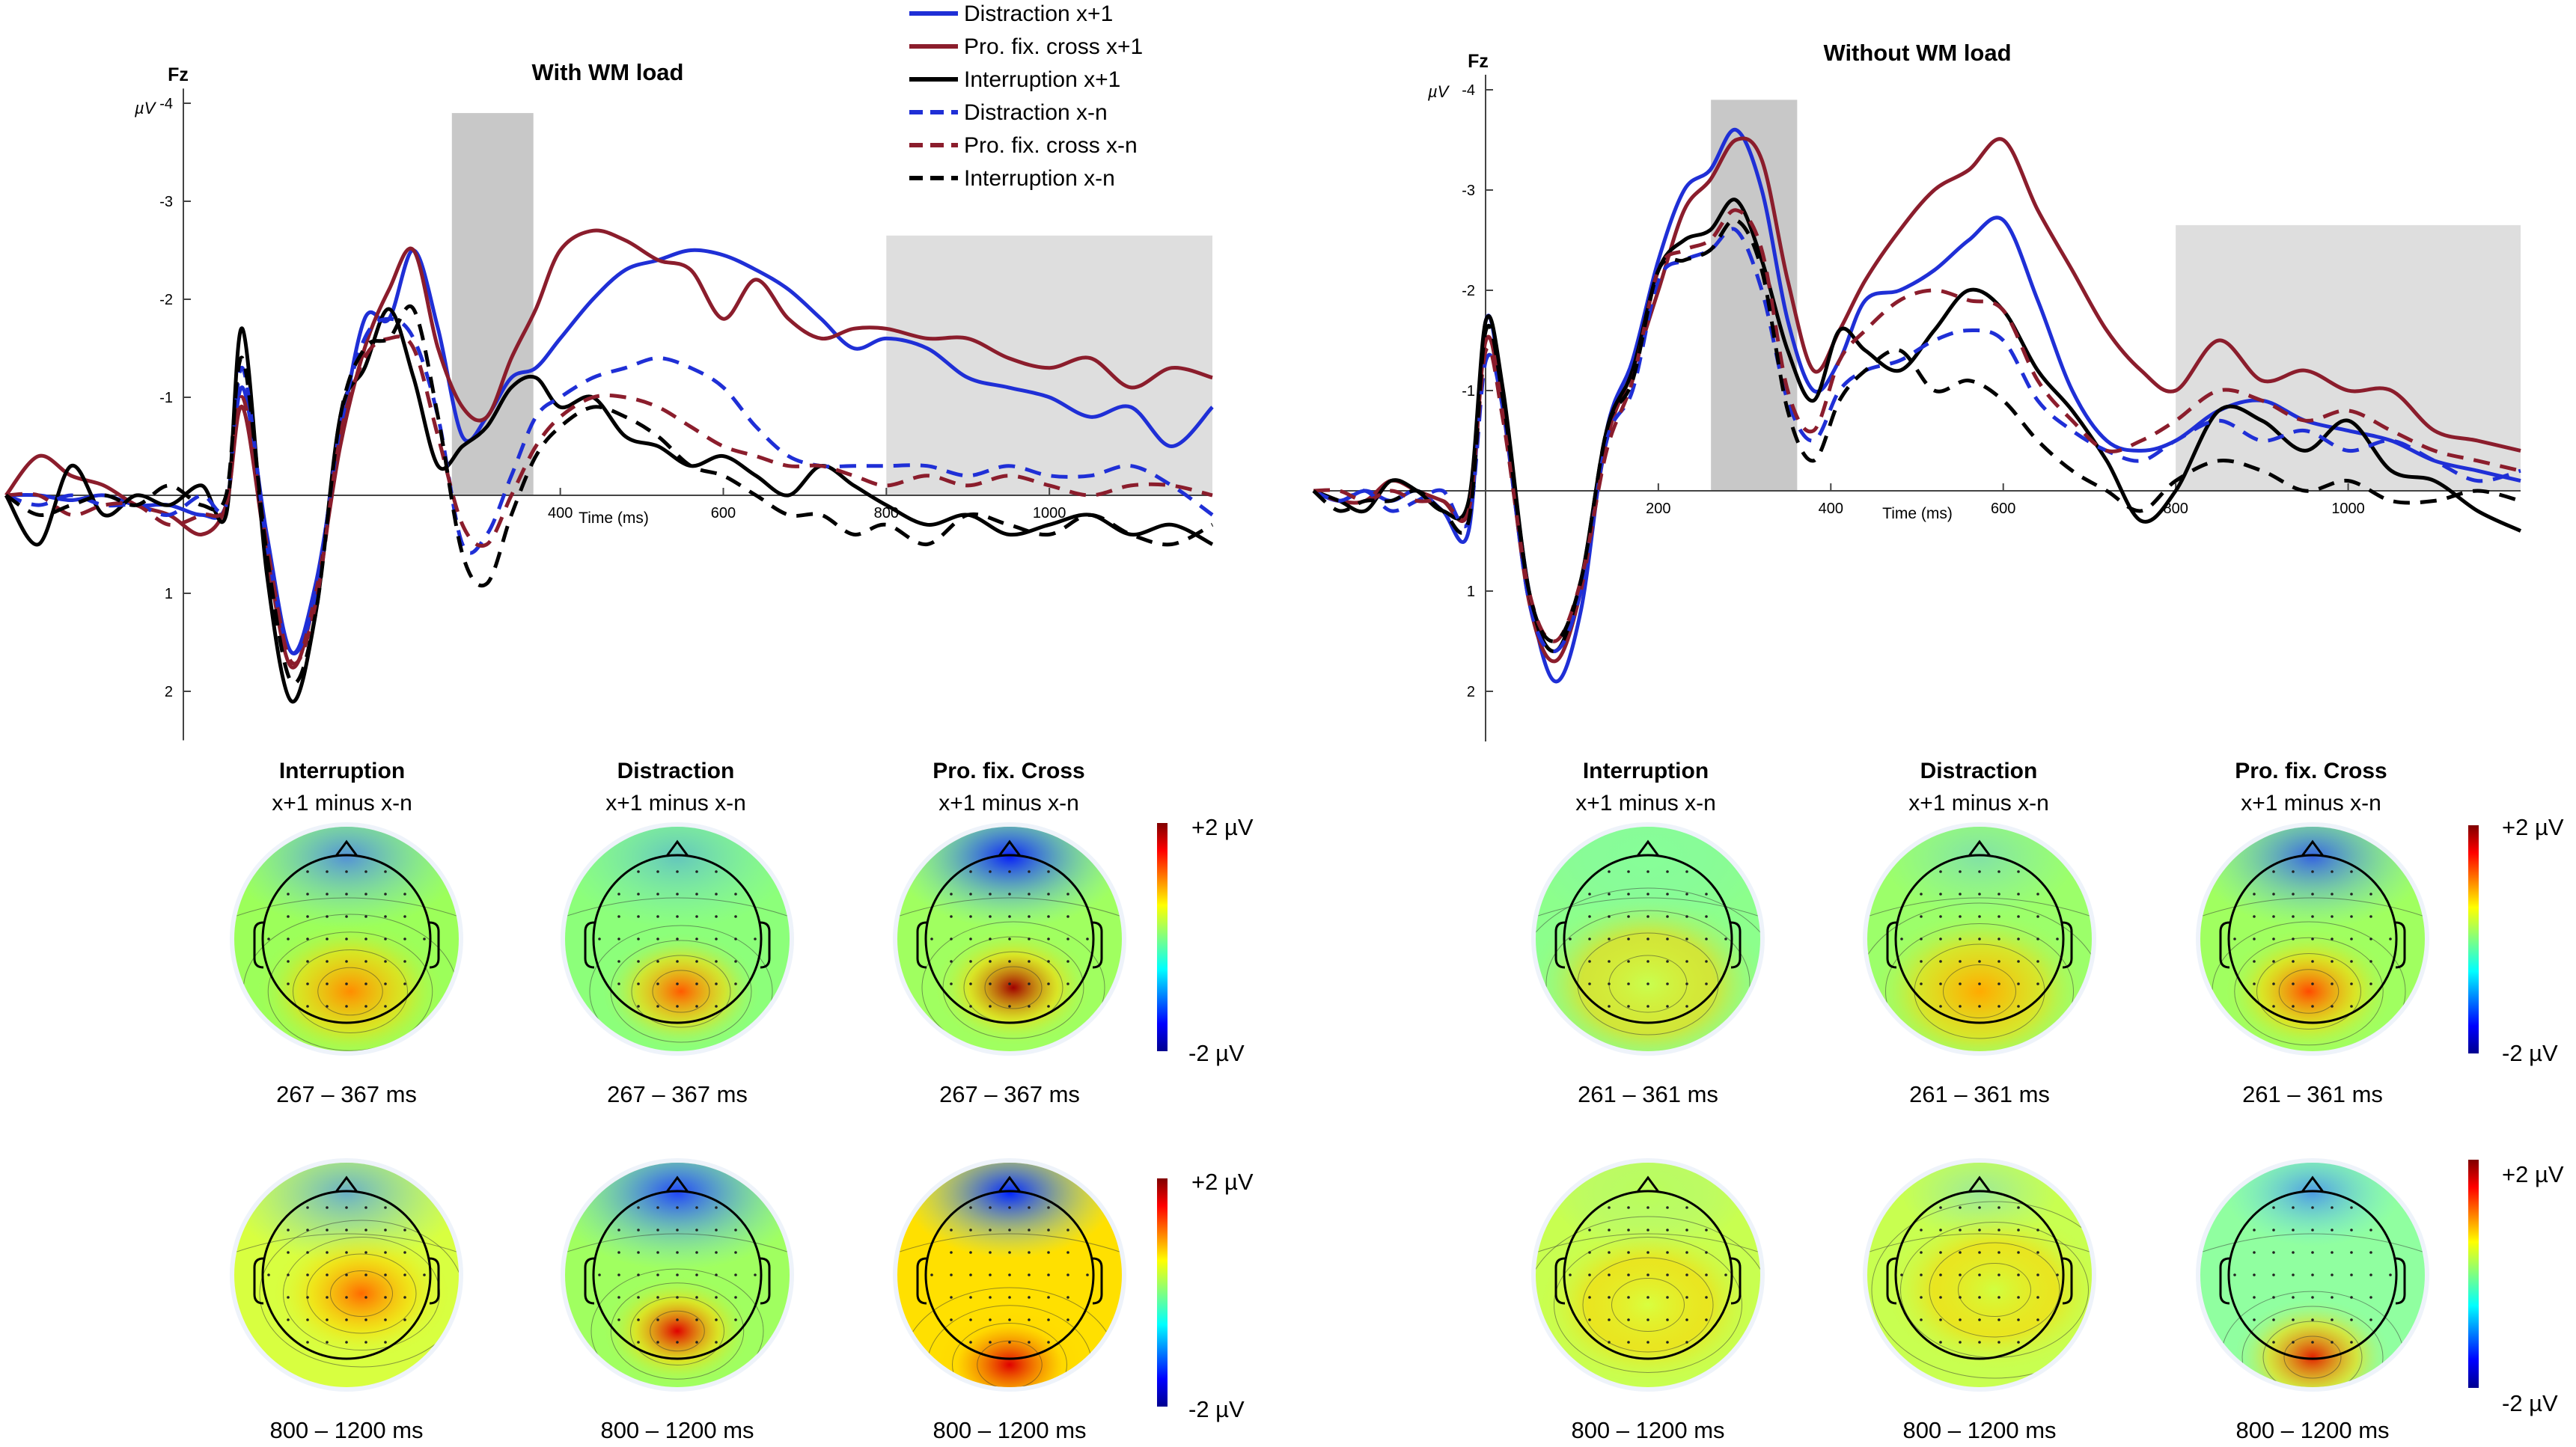  I want to click on channel-label: Fz, so click(1478, 62).